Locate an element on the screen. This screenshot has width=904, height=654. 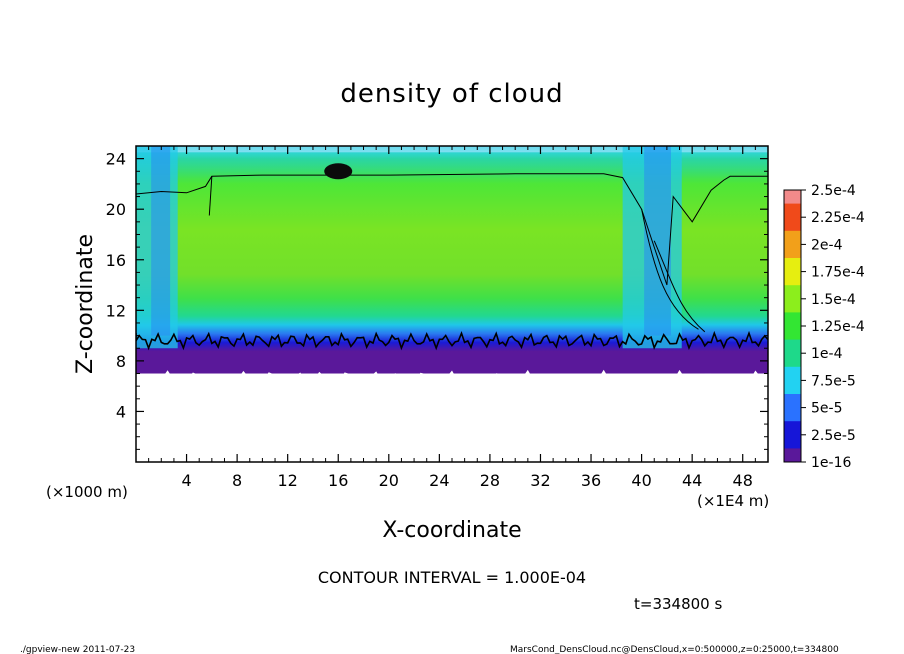
x-tick-label: 24 is located at coordinates (439, 480).